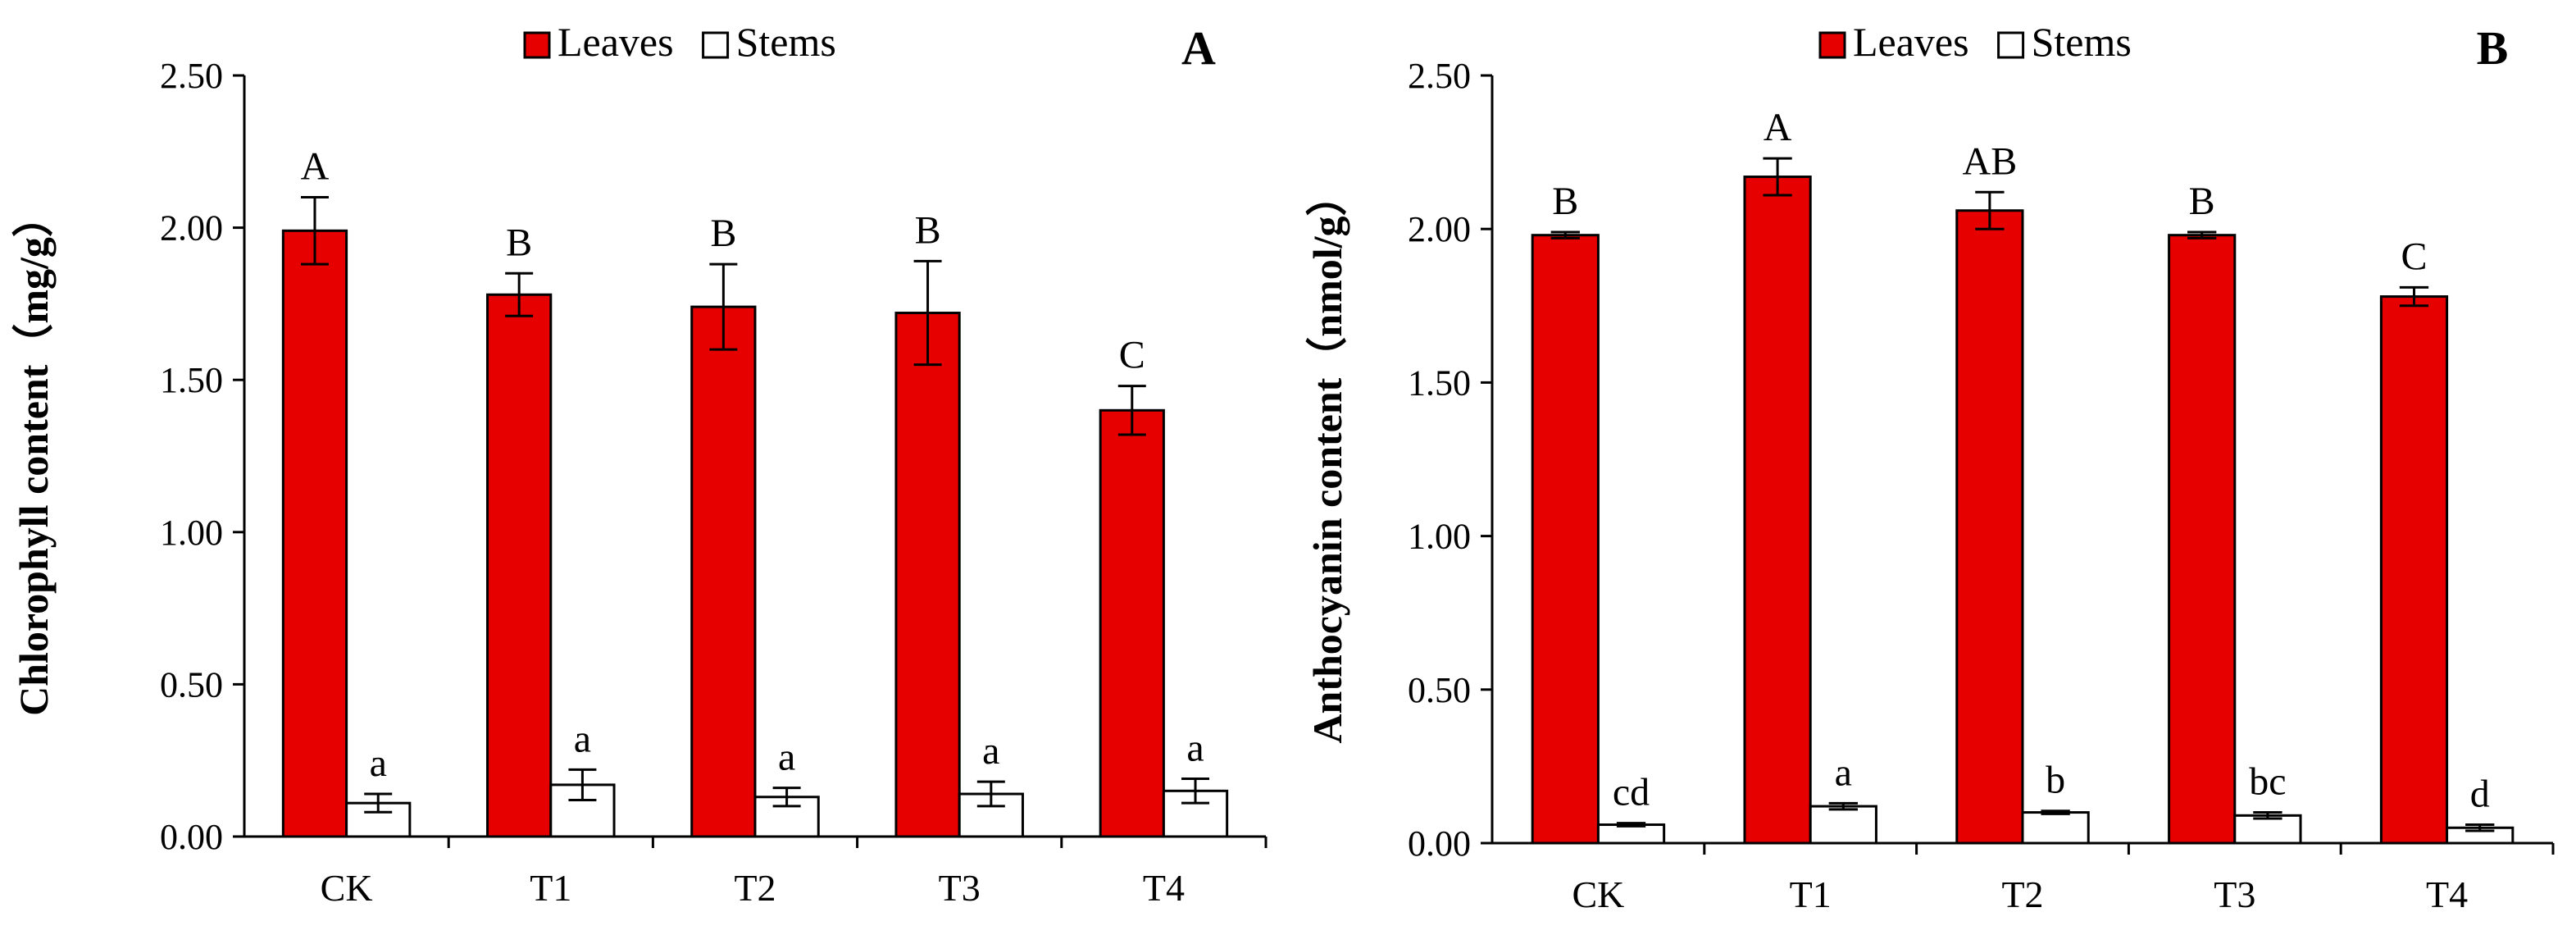 The image size is (2576, 944). I want to click on significance-letter: d, so click(2480, 794).